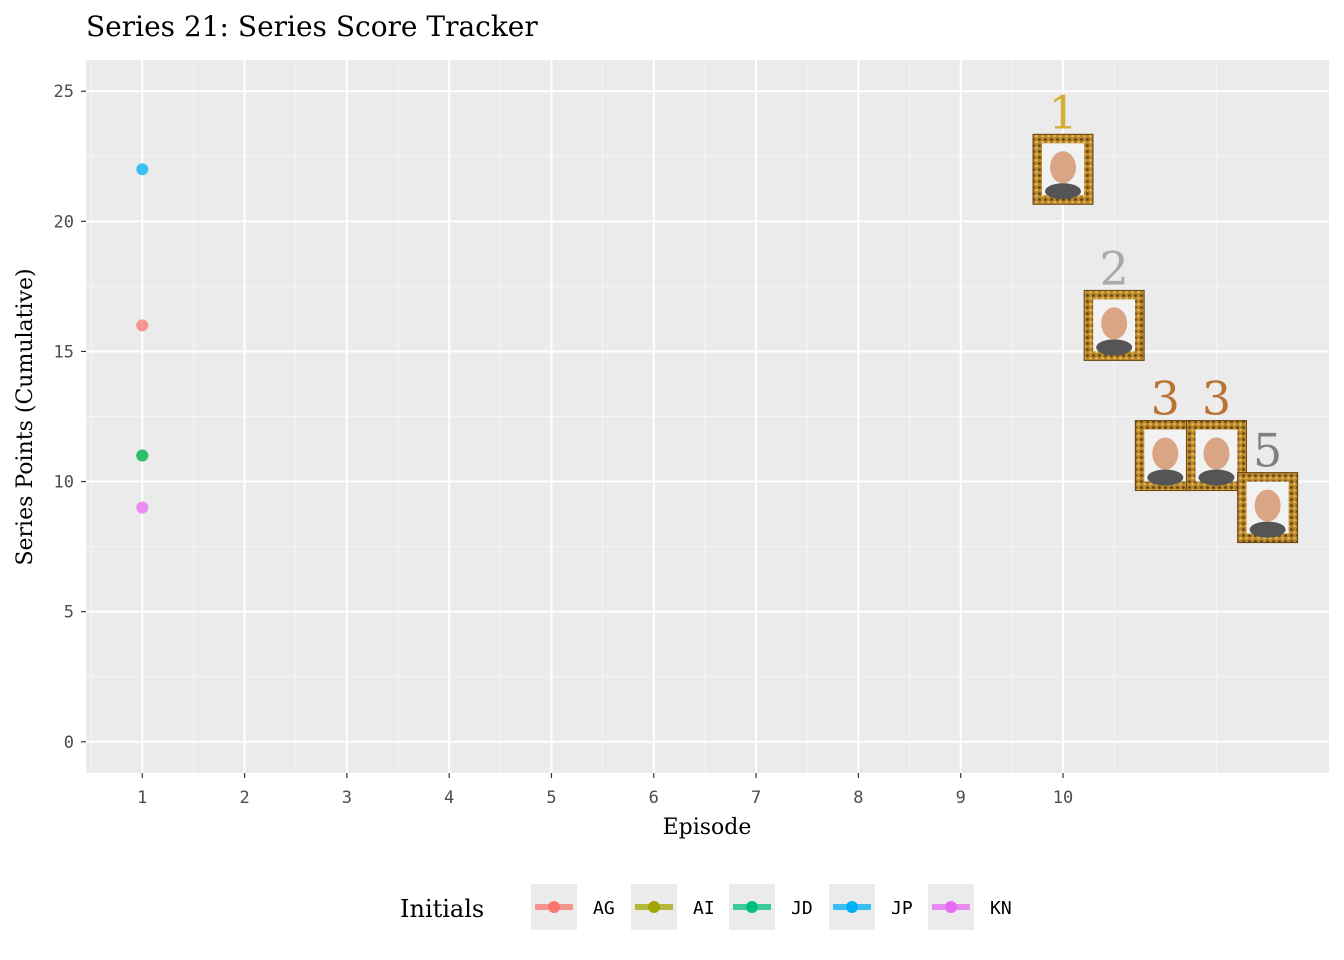 This screenshot has height=960, width=1344. I want to click on y-tick-label: 15, so click(64, 352).